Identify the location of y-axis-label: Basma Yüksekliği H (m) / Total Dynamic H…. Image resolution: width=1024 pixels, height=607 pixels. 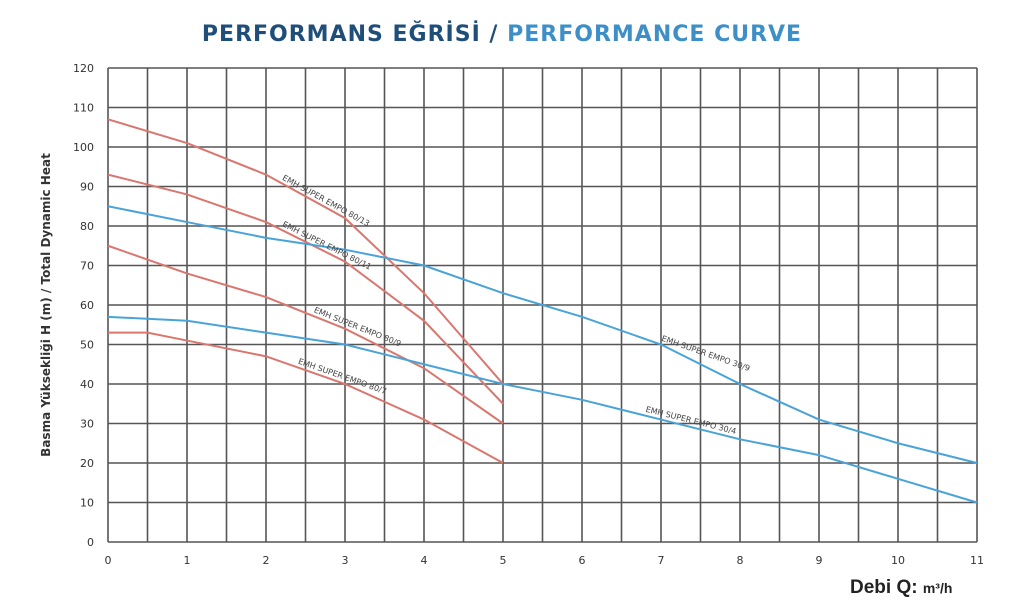
(46, 305).